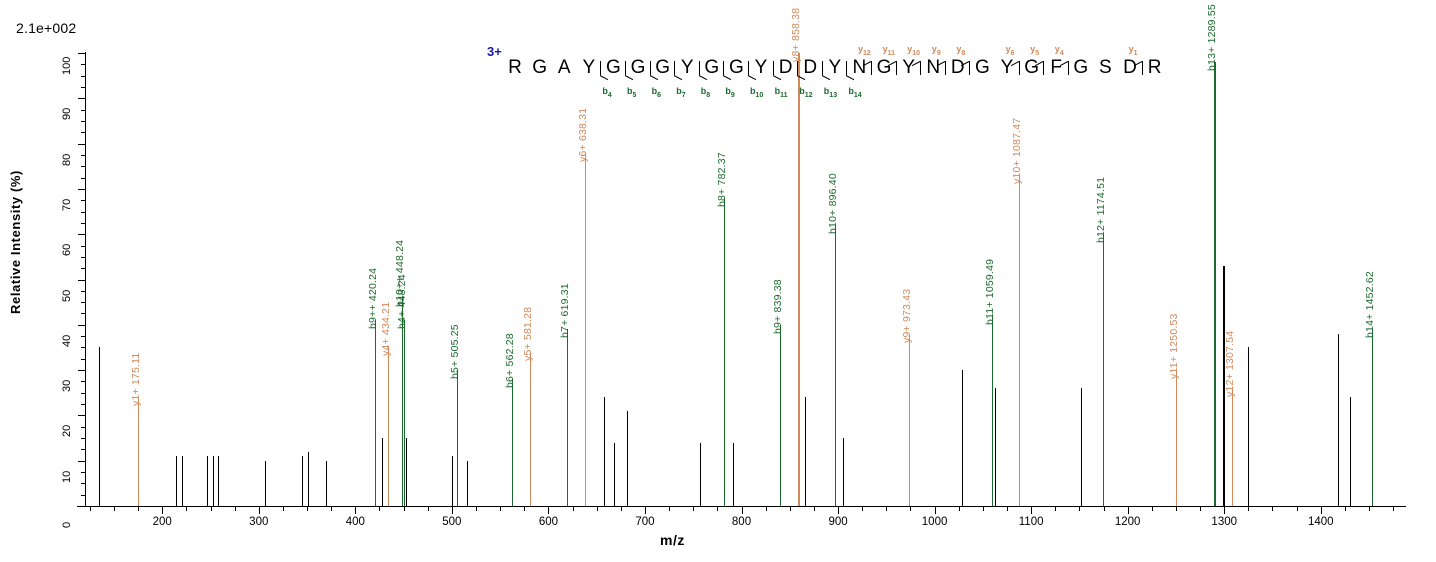 This screenshot has height=562, width=1436. I want to click on sequence-residue: S, so click(1105, 67).